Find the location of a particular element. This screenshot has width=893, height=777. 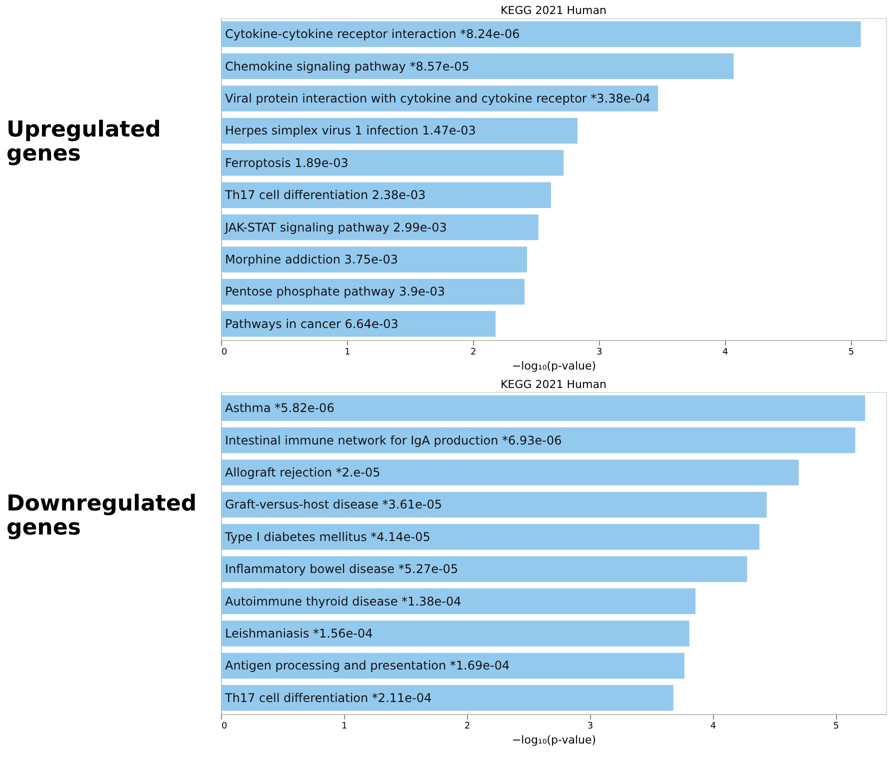

category-label: Allograft rejection *2.e-05 is located at coordinates (302, 473).